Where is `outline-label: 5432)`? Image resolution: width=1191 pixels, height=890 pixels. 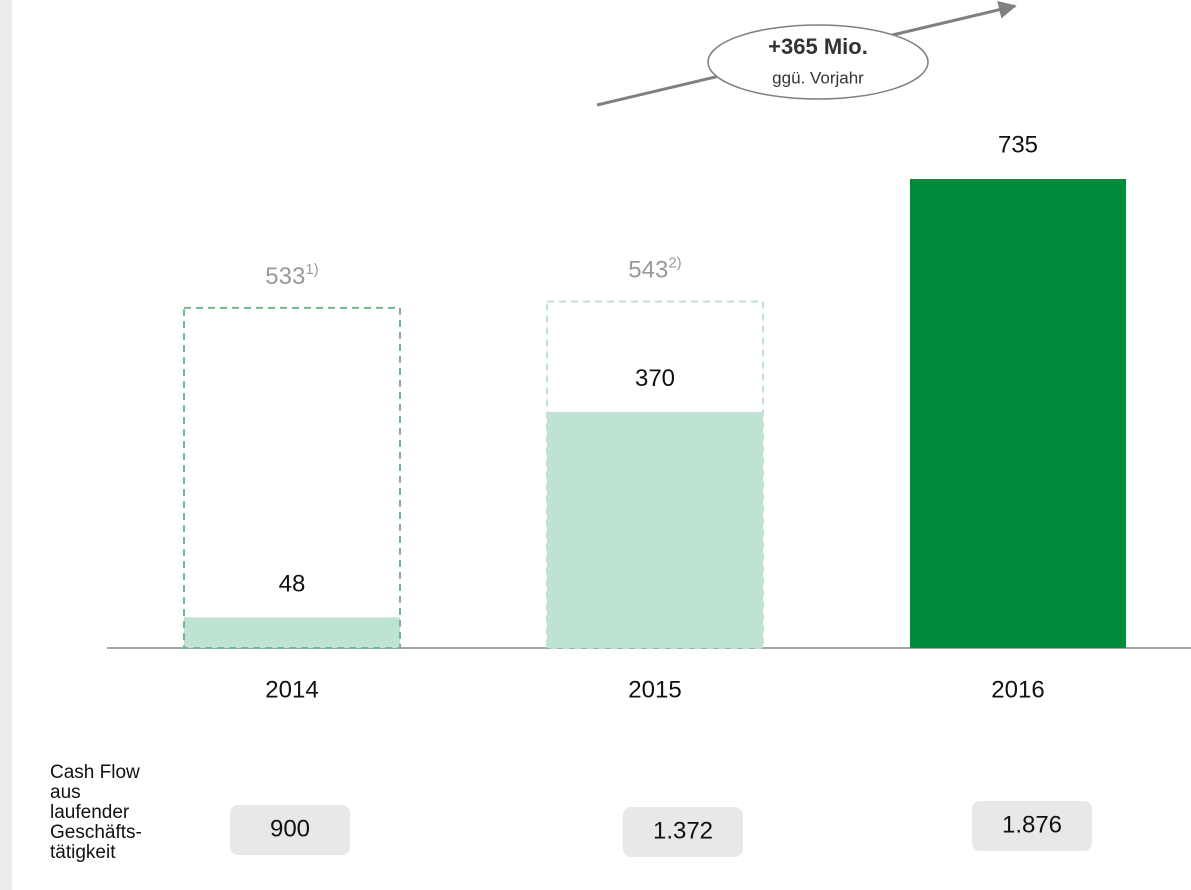 outline-label: 5432) is located at coordinates (654, 268).